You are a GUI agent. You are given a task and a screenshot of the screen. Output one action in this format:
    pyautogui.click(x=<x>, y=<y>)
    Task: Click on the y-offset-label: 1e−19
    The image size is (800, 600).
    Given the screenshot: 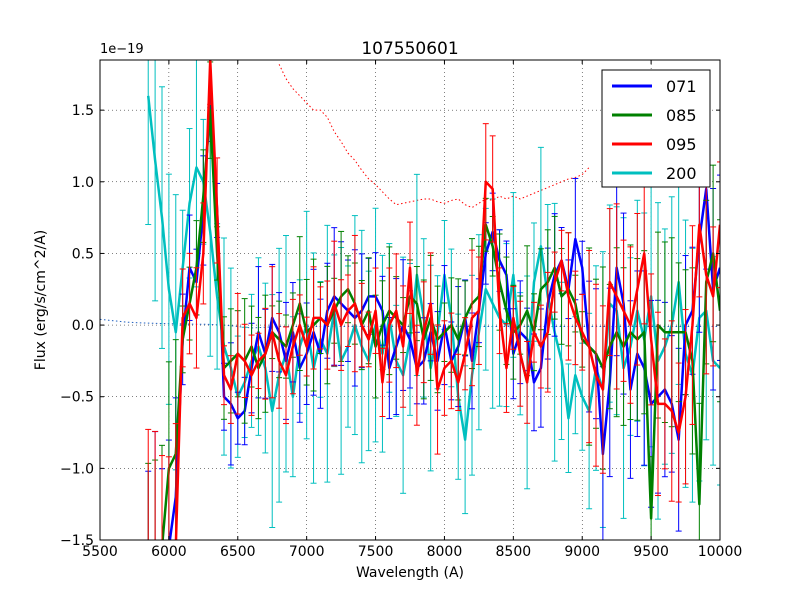 What is the action you would take?
    pyautogui.click(x=122, y=49)
    